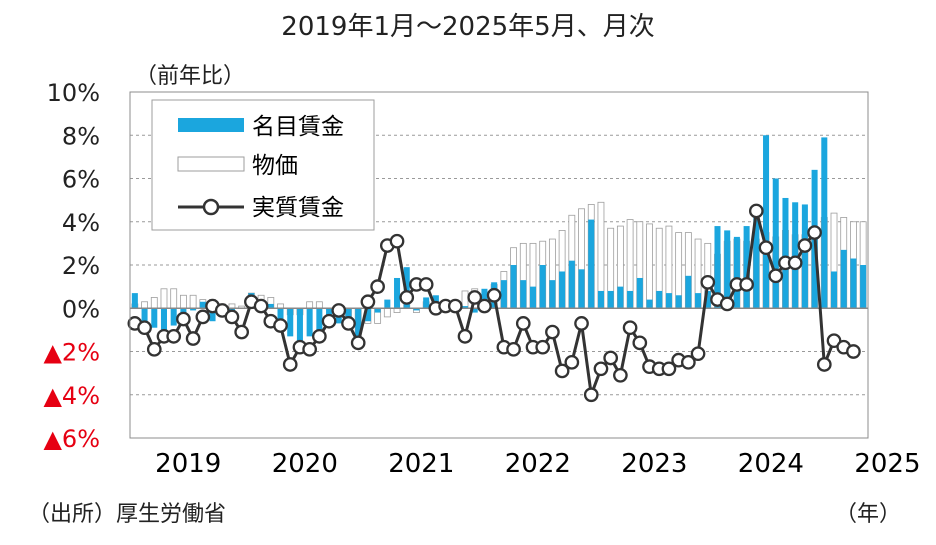  What do you see at coordinates (188, 464) in the screenshot?
I see `x-tick-label: 2019` at bounding box center [188, 464].